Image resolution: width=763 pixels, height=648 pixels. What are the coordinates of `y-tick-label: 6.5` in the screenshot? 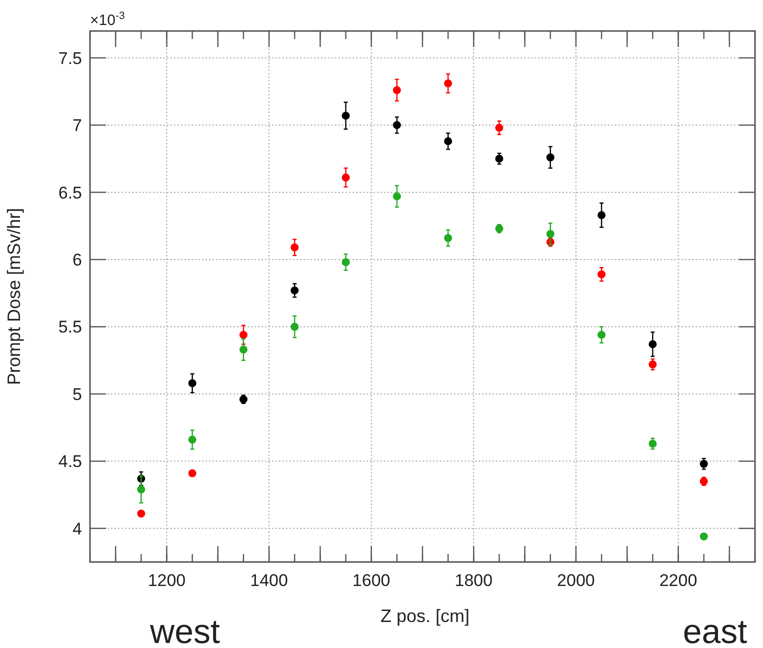 It's located at (70, 192).